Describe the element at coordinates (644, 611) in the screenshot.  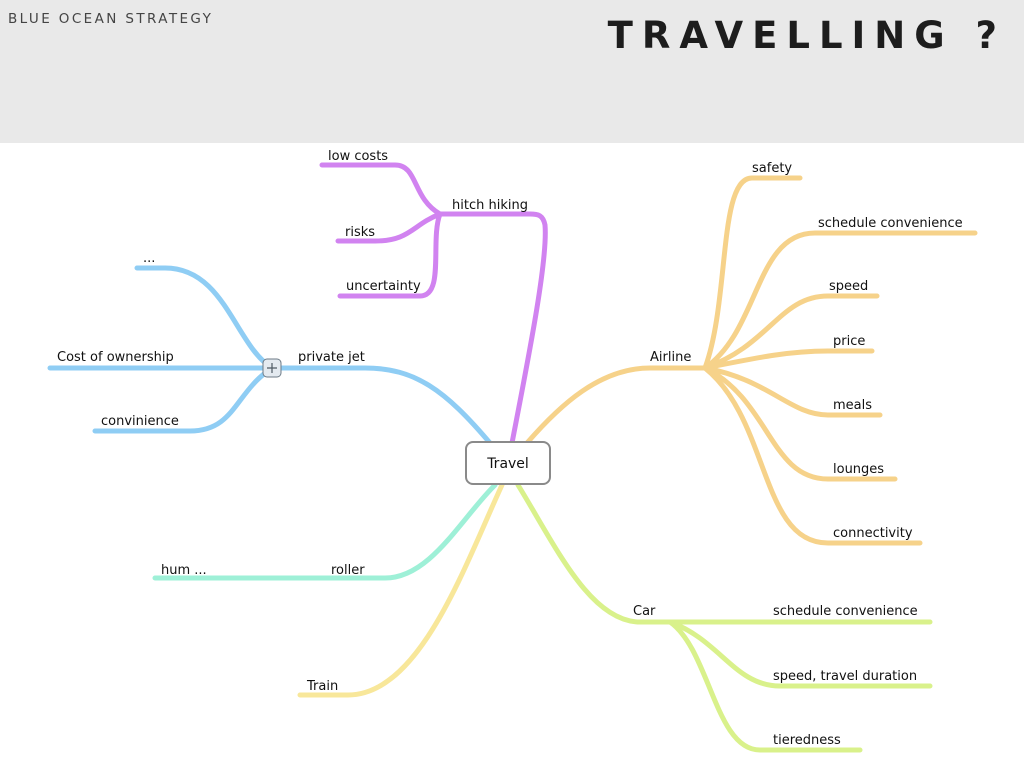
I see `branch-label-car: Car` at that location.